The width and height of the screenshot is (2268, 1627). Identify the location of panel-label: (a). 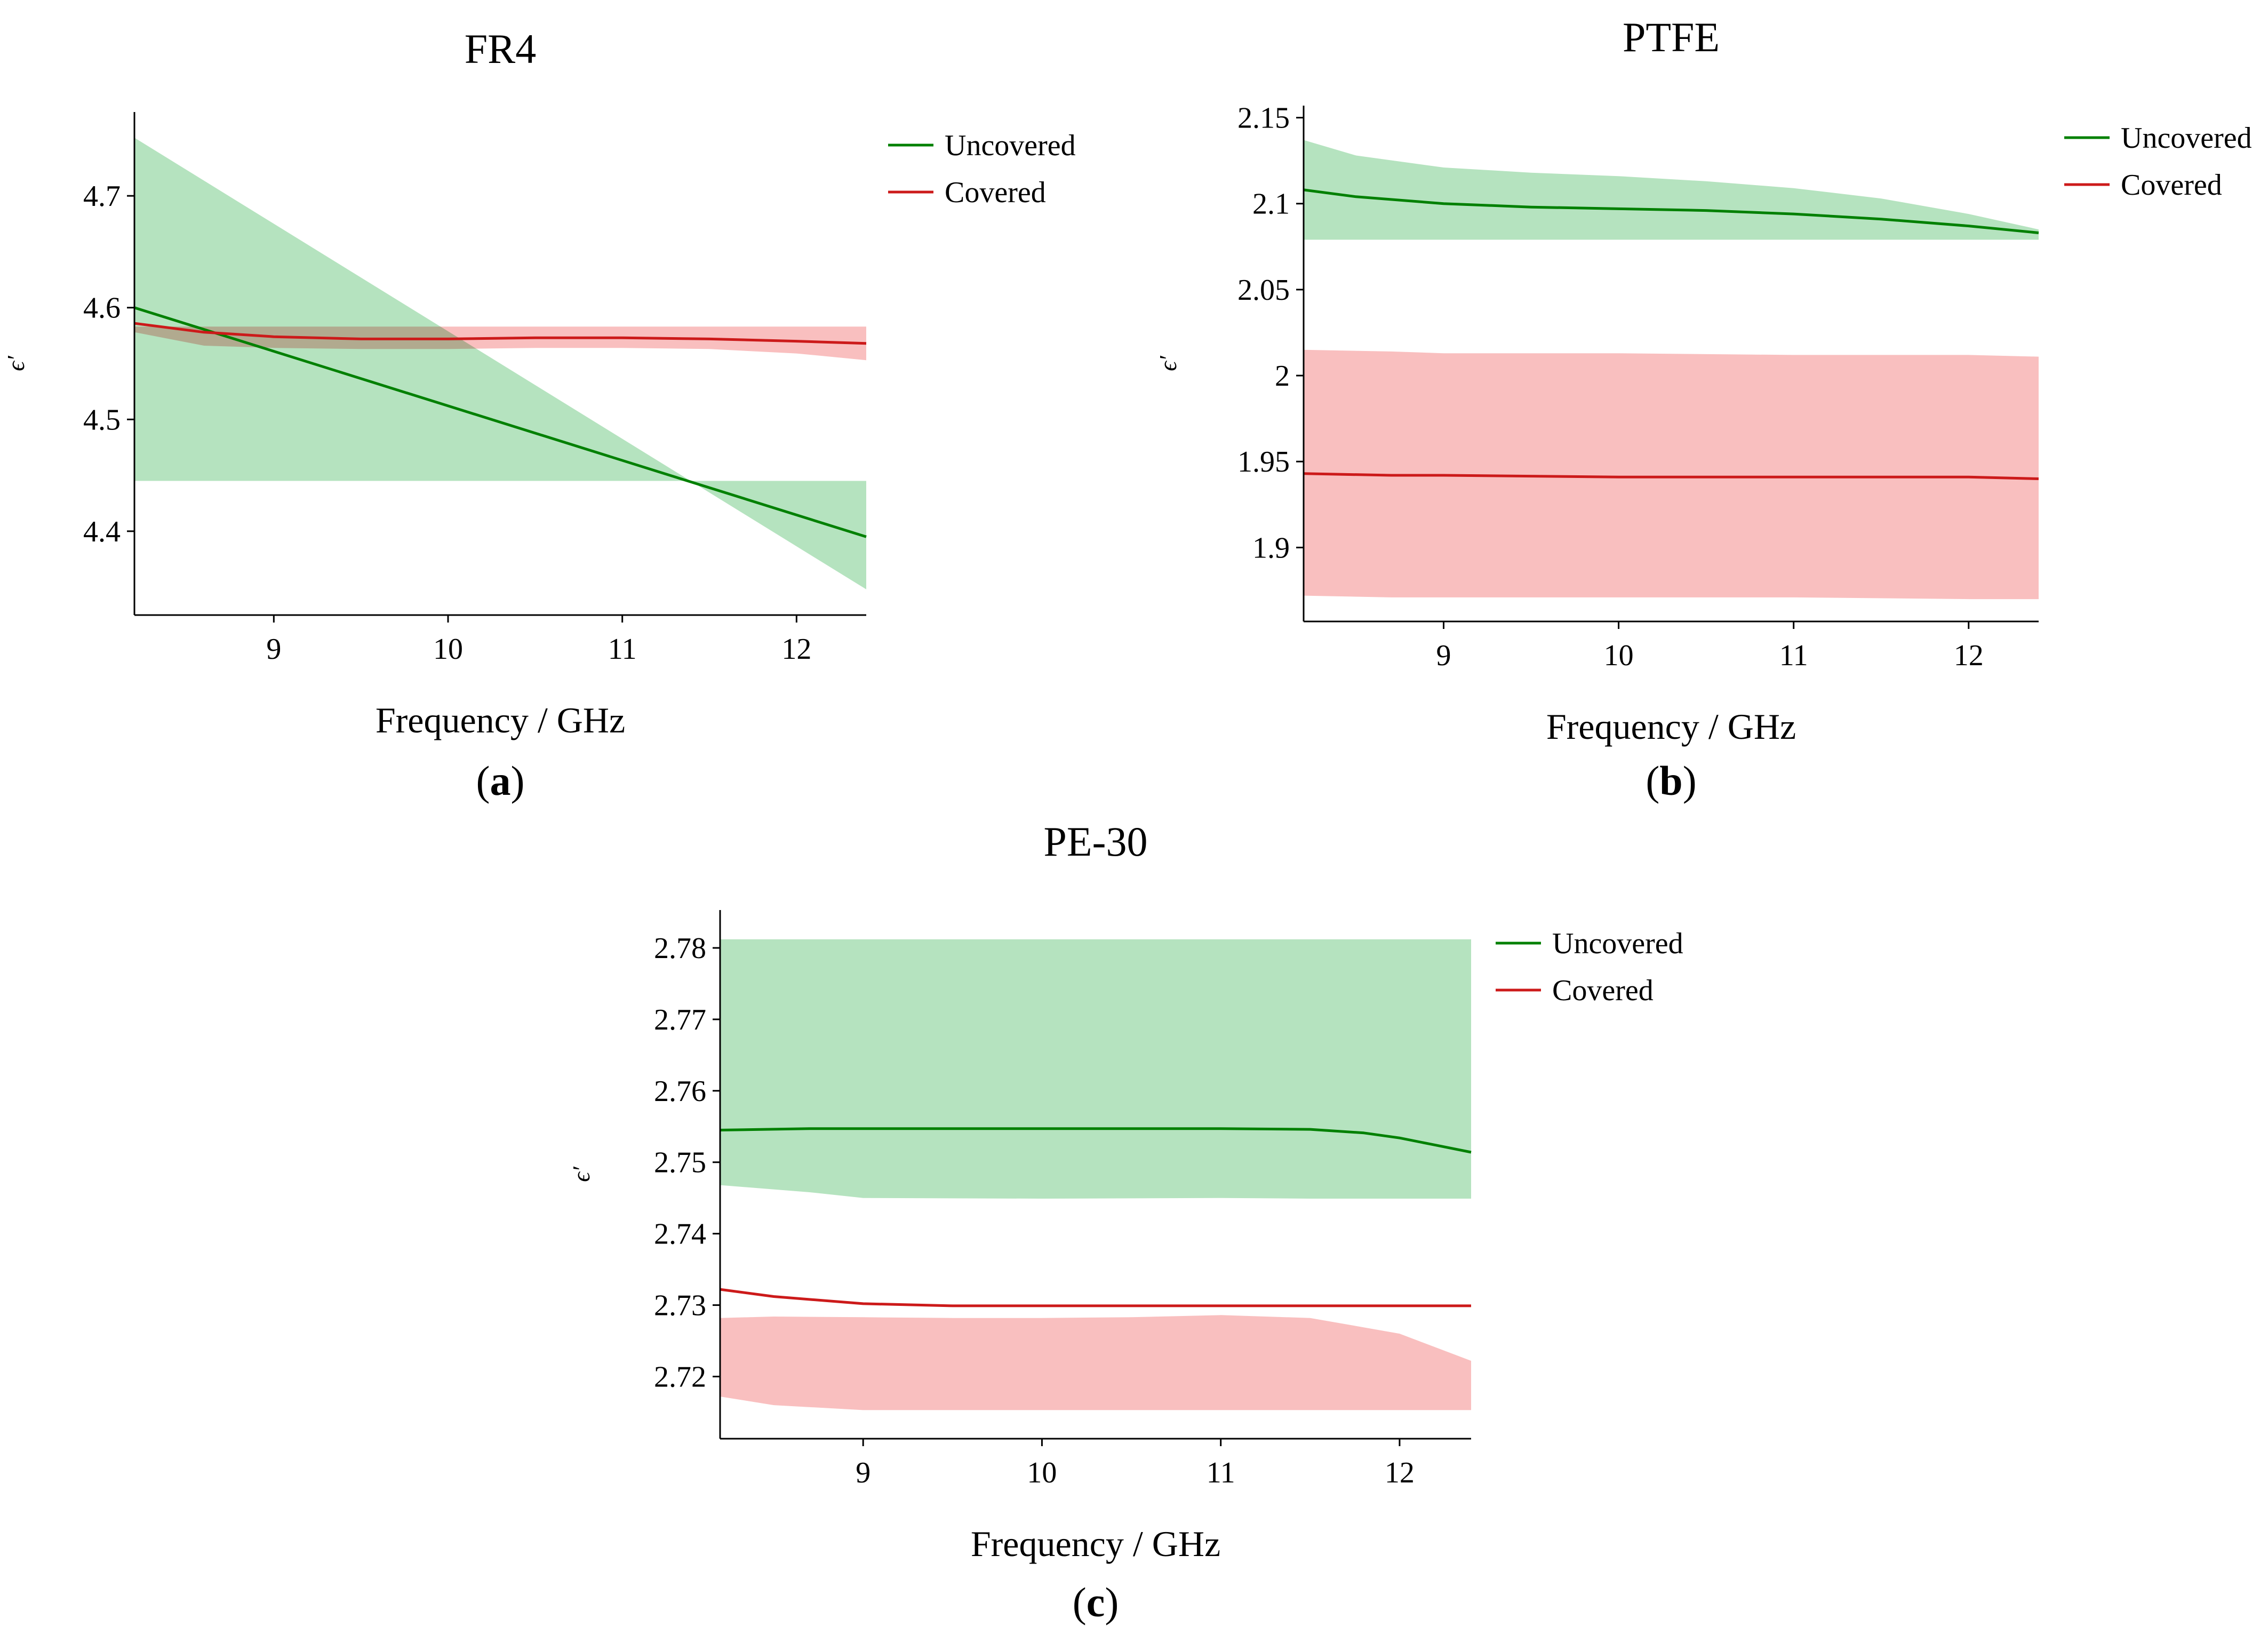
(500, 780).